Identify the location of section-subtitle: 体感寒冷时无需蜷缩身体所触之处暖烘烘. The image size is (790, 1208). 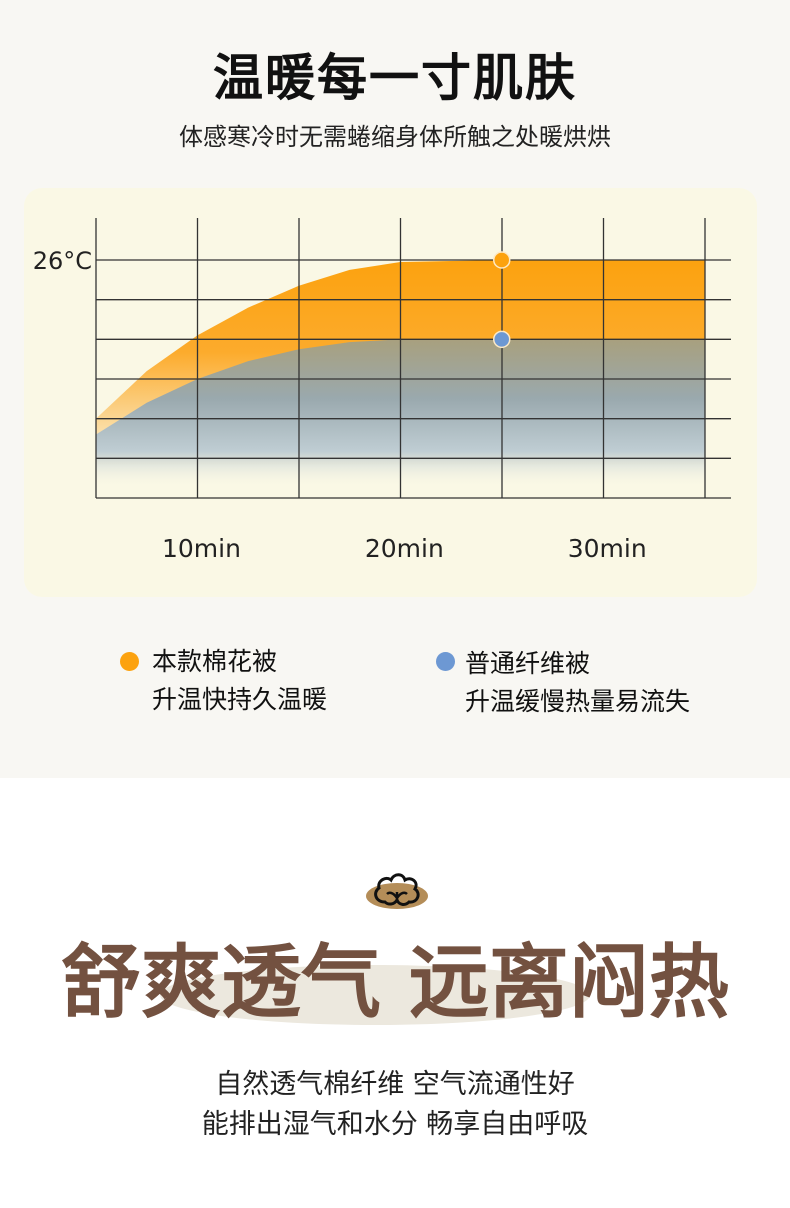
(395, 137).